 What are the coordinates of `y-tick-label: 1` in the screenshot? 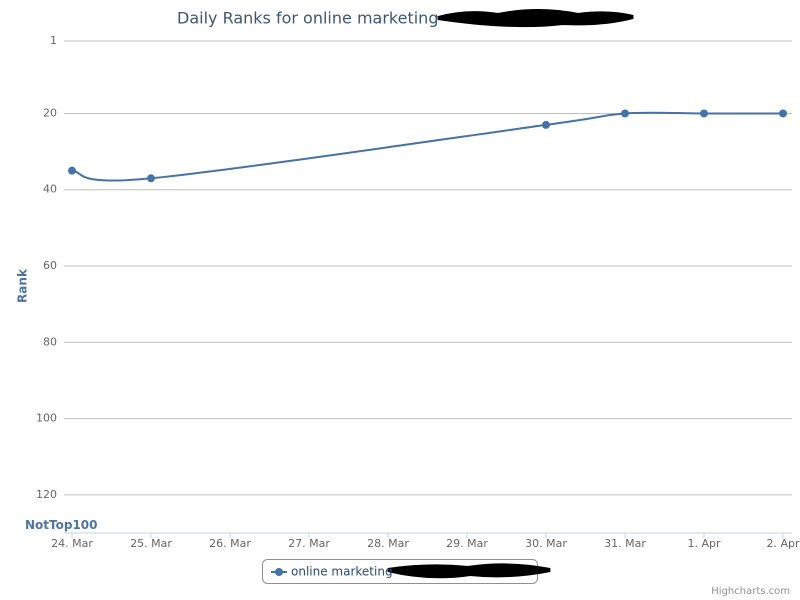 It's located at (53, 40).